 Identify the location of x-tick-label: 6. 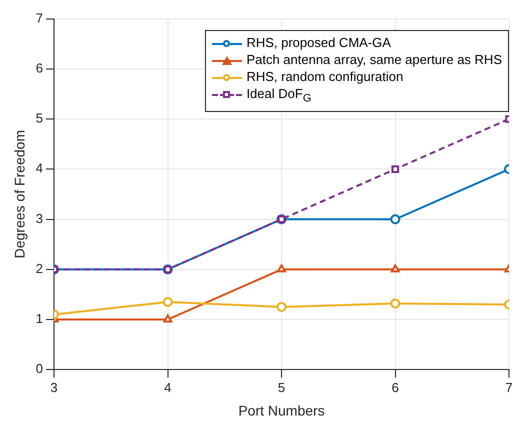
(395, 387).